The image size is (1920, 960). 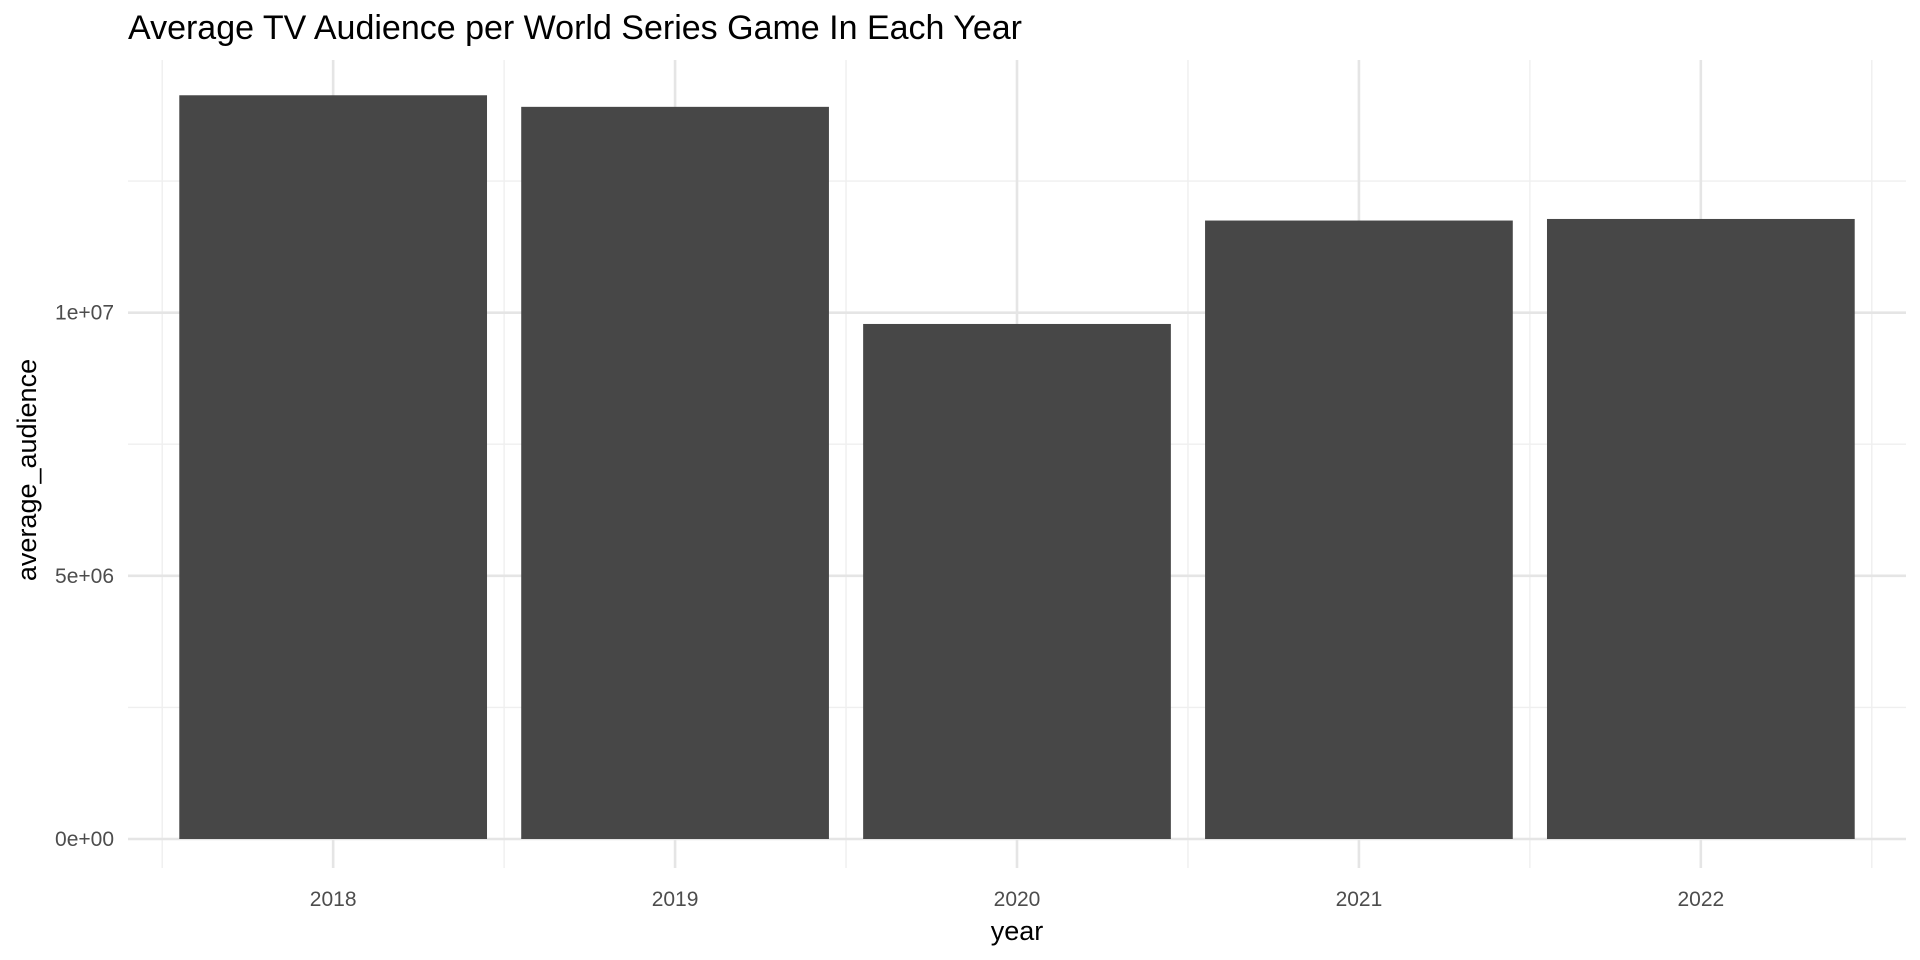 I want to click on bar-2018, so click(x=333, y=467).